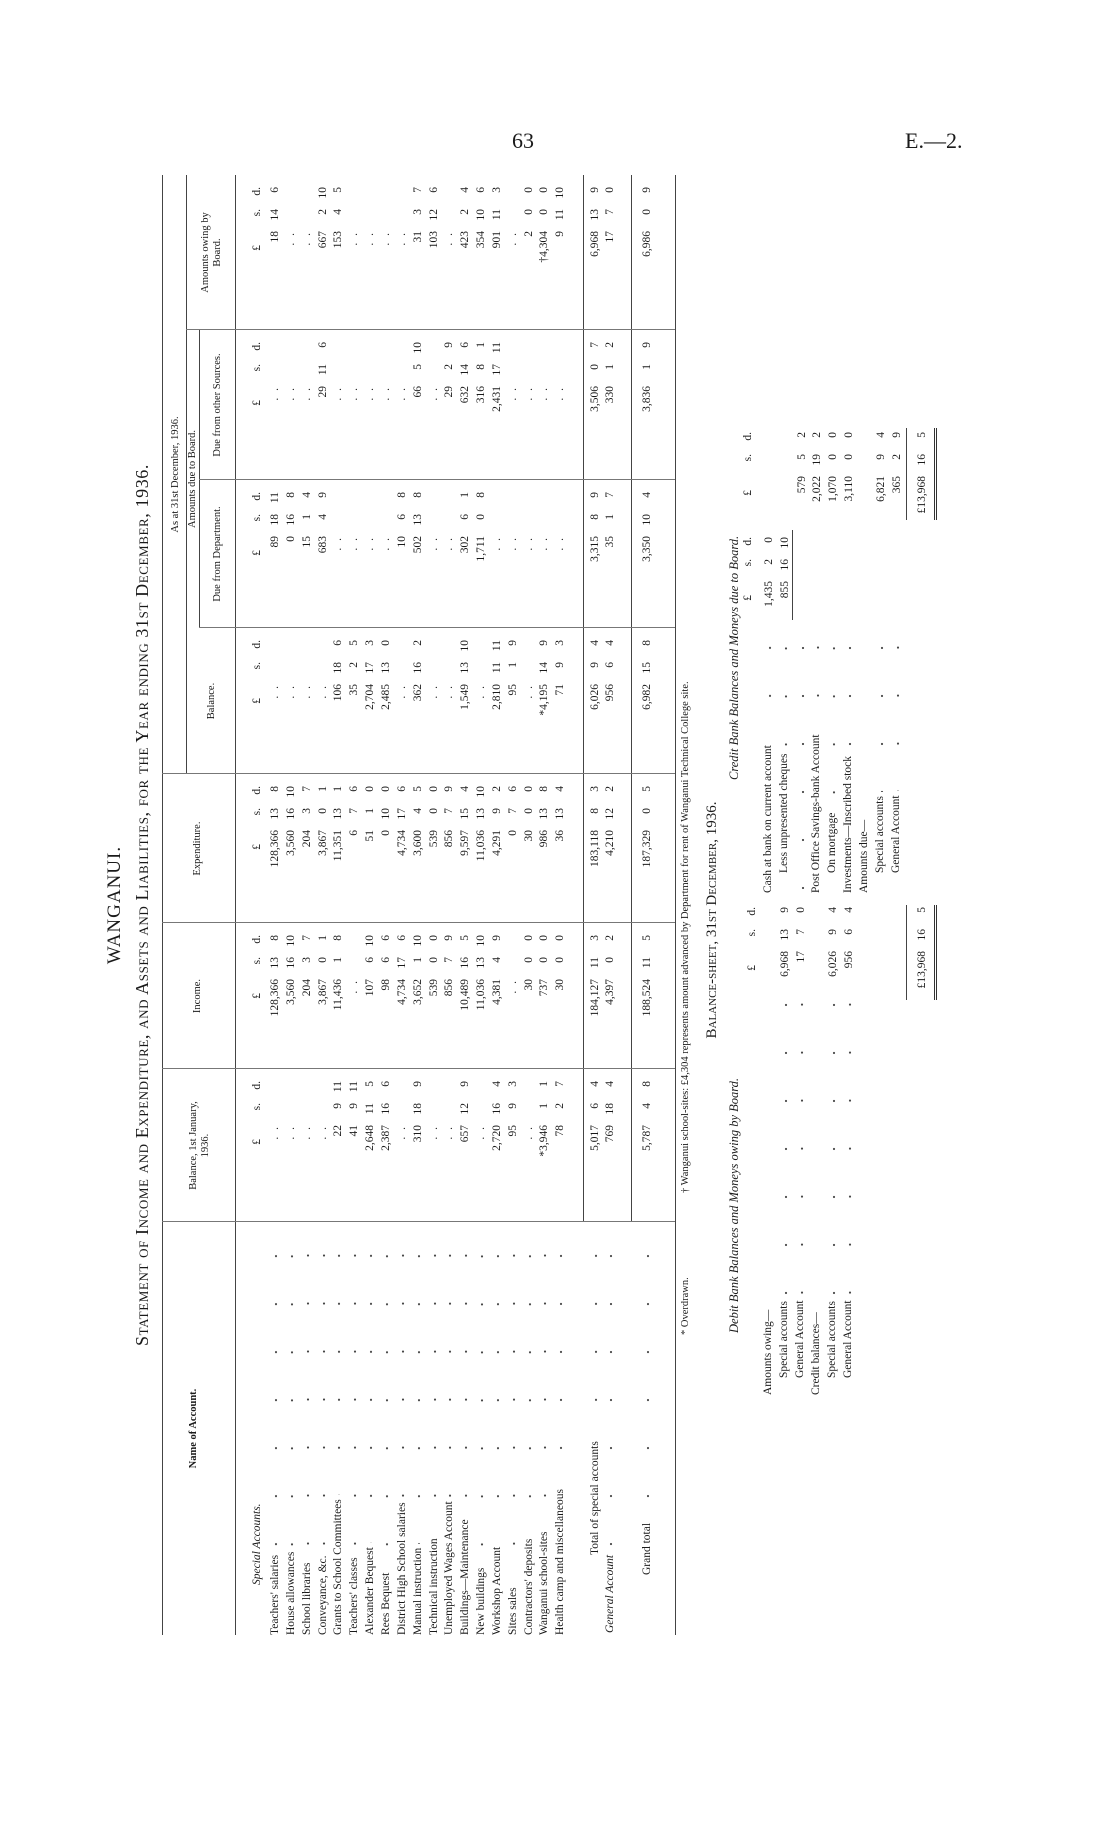  I want to click on cell-bal-jan-shillings, so click(529, 1114).